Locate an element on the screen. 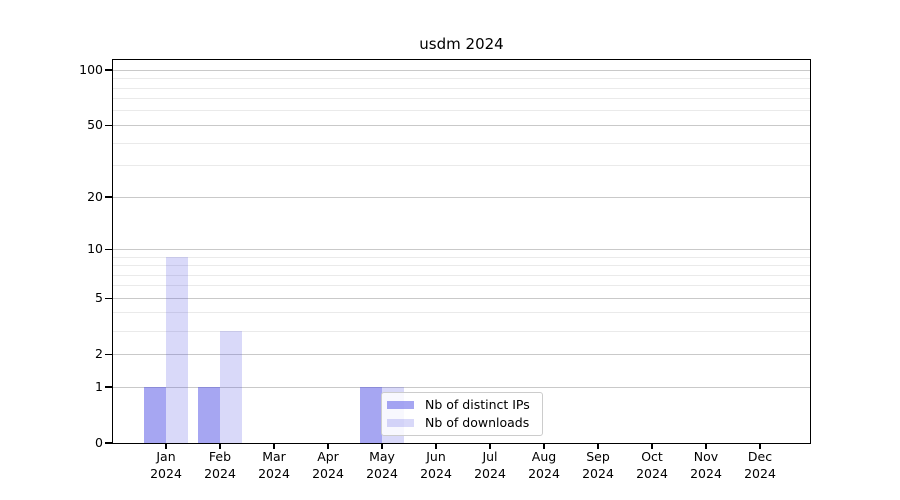 The height and width of the screenshot is (500, 900). x-tick-month: May is located at coordinates (382, 456).